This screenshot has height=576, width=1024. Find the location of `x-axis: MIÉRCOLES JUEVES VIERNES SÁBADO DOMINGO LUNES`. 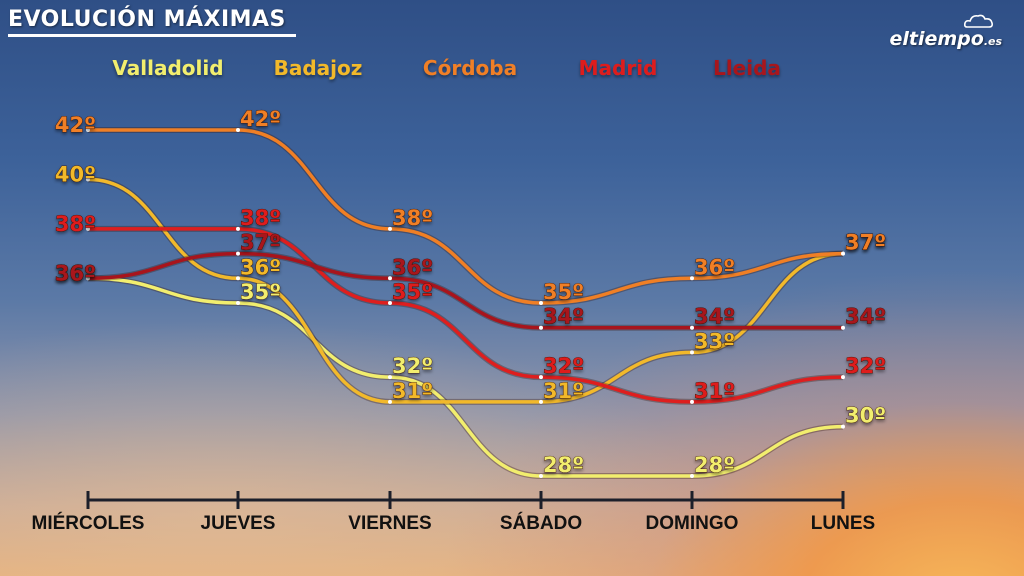

x-axis: MIÉRCOLES JUEVES VIERNES SÁBADO DOMINGO LUNES is located at coordinates (453, 512).